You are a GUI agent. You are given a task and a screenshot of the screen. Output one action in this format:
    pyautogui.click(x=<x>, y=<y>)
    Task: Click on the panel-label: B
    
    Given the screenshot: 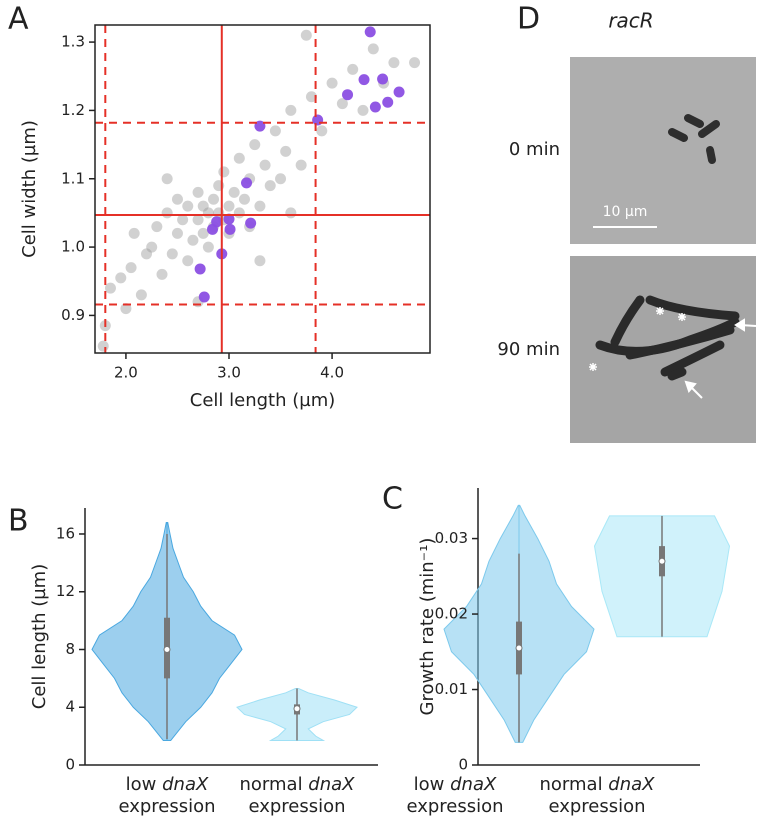 What is the action you would take?
    pyautogui.click(x=18, y=521)
    